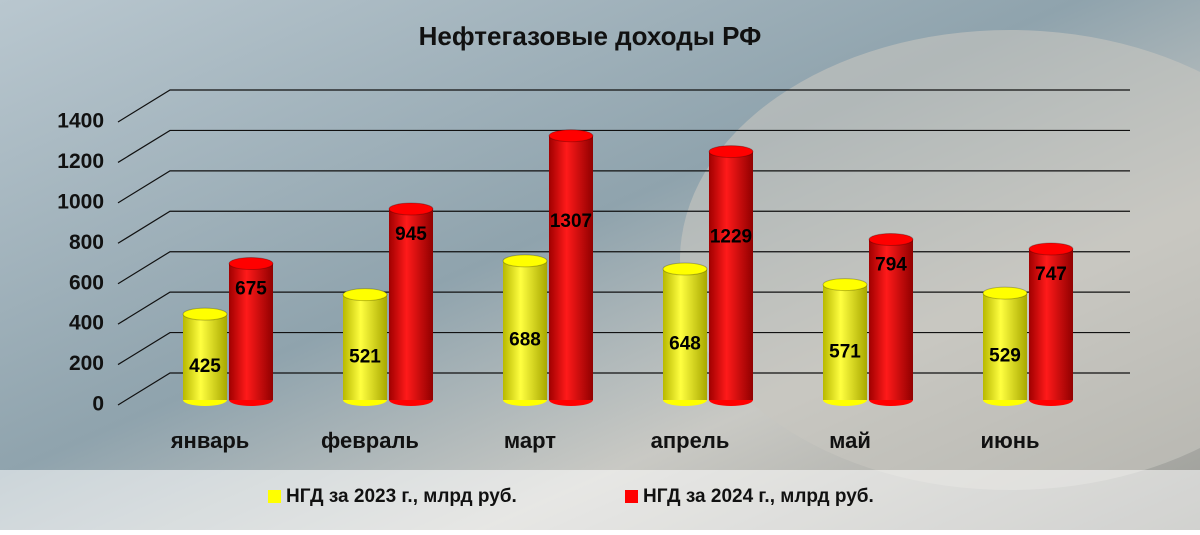 This screenshot has width=1200, height=535. Describe the element at coordinates (98, 404) in the screenshot. I see `y-tick-label: 0` at that location.